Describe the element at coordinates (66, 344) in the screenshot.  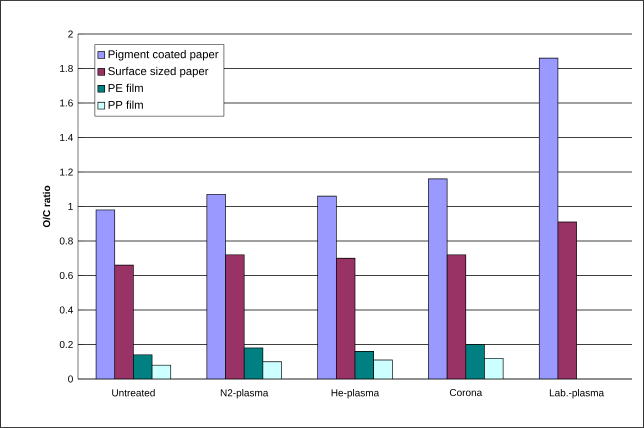
I see `y-tick-label: 0.2` at that location.